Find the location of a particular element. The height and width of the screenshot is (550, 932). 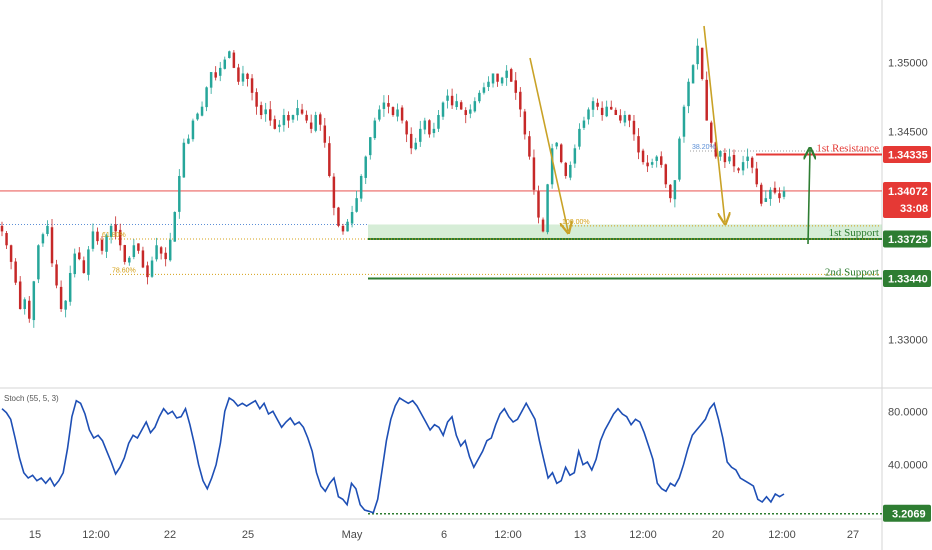

support1-badge: 1.33725 is located at coordinates (907, 239).